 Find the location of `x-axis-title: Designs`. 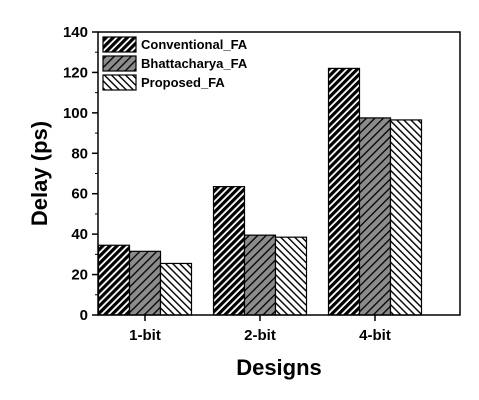

x-axis-title: Designs is located at coordinates (279, 367).